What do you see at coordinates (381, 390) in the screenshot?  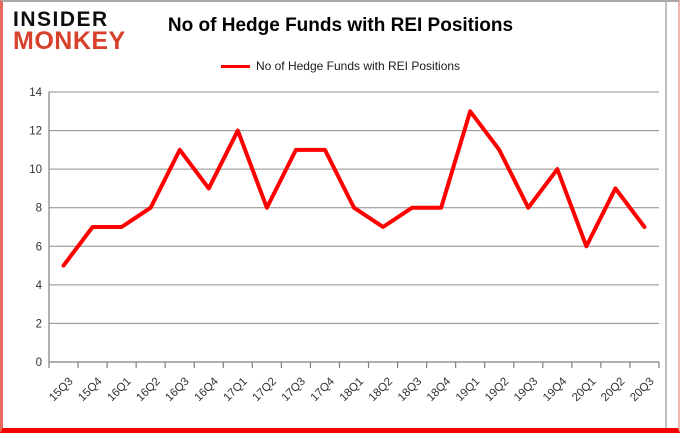 I see `x-axis-tick-label: 18Q2` at bounding box center [381, 390].